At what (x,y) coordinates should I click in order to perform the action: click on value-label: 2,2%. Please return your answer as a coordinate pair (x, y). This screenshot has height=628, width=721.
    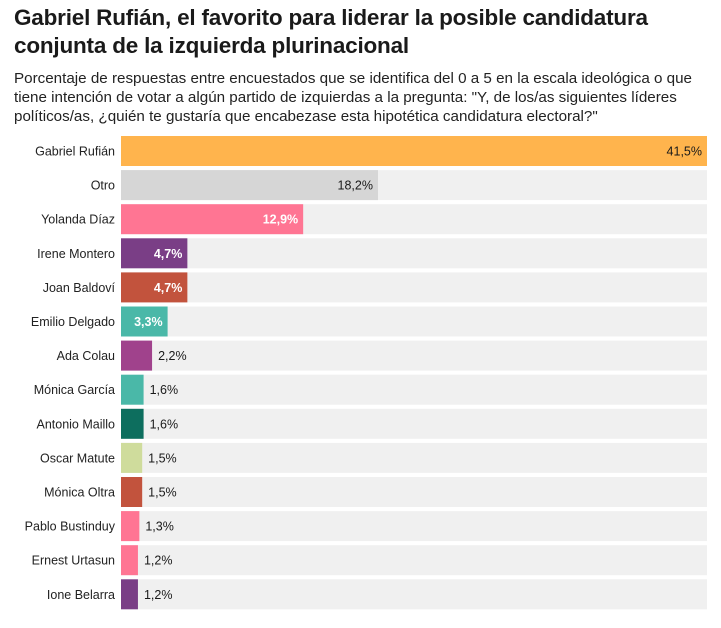
    Looking at the image, I should click on (172, 356).